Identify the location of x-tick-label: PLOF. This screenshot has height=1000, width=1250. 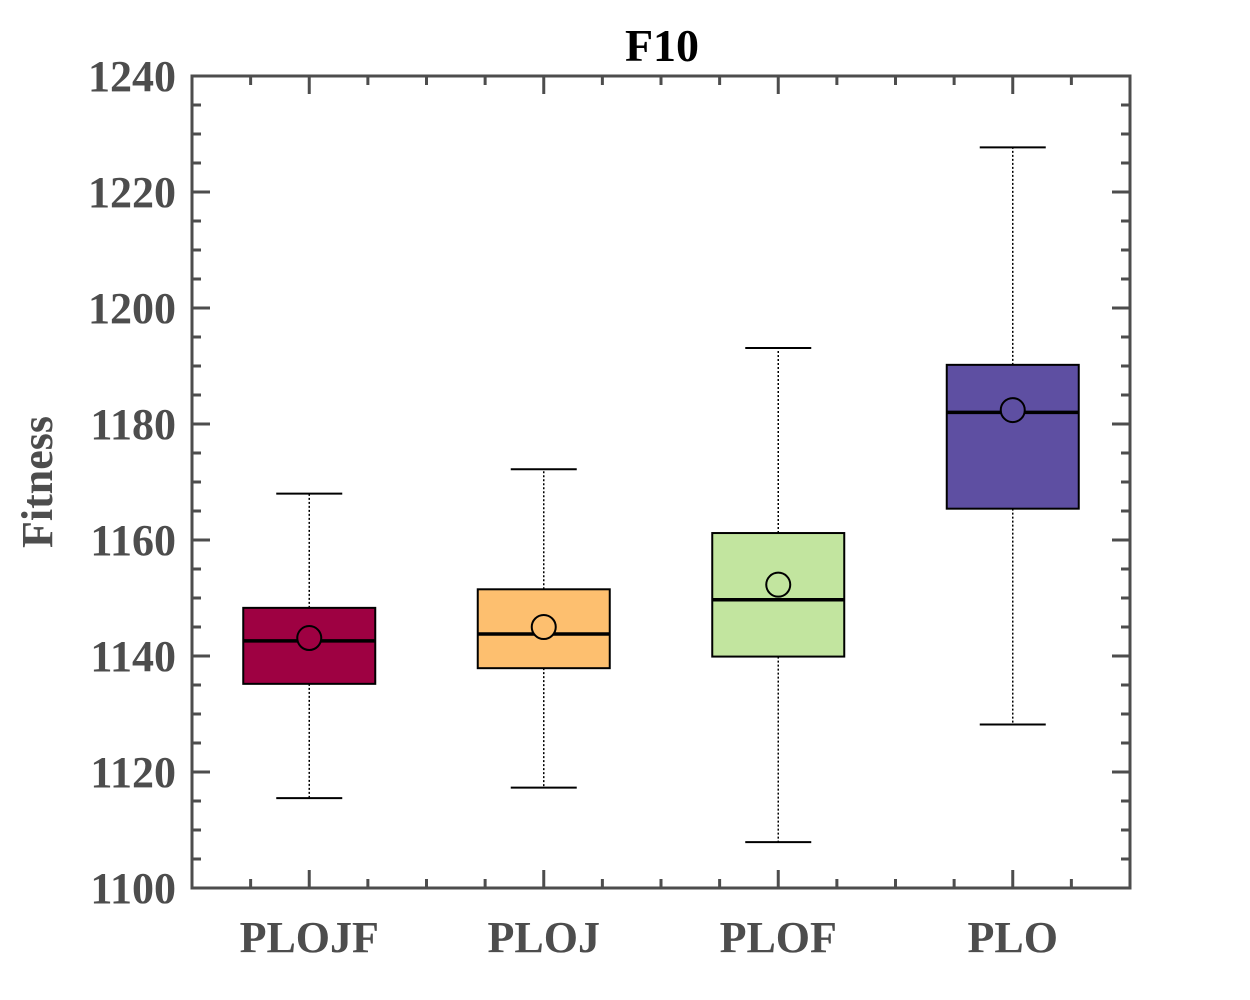
(778, 937).